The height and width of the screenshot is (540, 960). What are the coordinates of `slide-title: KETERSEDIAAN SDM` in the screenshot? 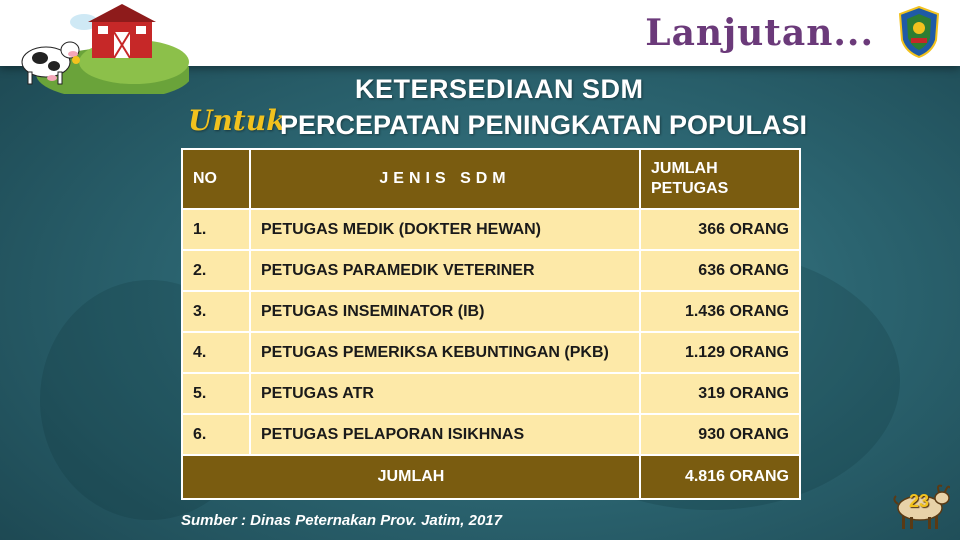 It's located at (499, 89).